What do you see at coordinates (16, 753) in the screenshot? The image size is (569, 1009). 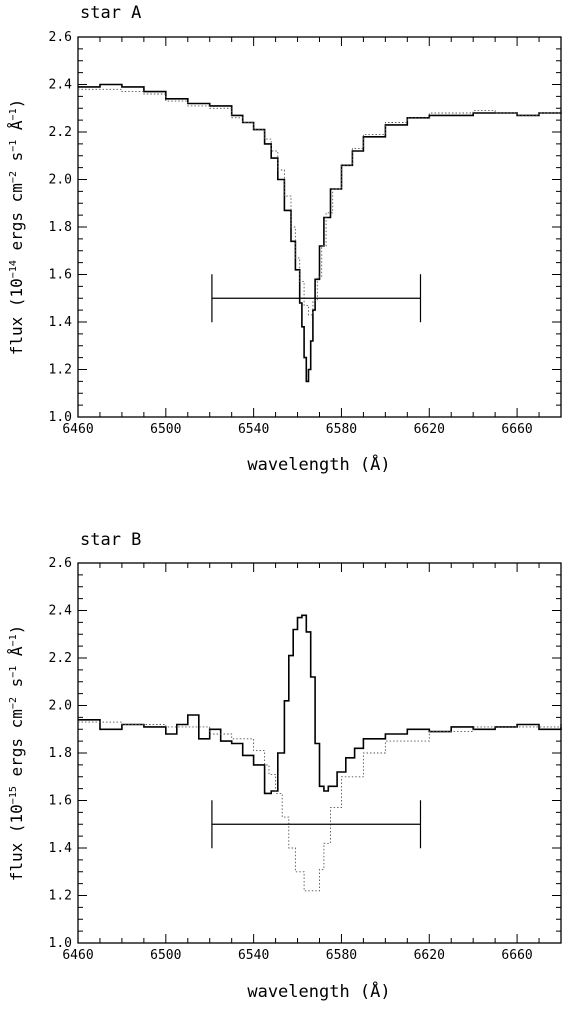 I see `y-axis-label: flux (10−15 ergs cm−2 s−1 Å−1)` at bounding box center [16, 753].